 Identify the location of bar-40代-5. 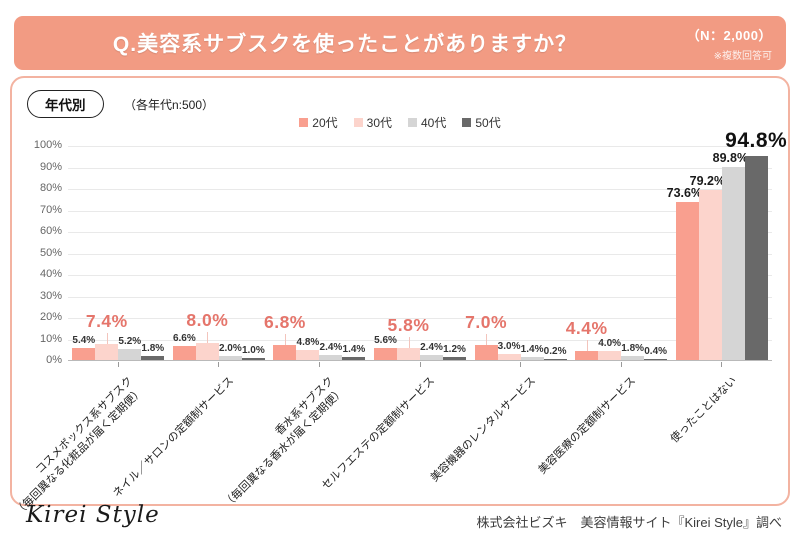
(633, 358).